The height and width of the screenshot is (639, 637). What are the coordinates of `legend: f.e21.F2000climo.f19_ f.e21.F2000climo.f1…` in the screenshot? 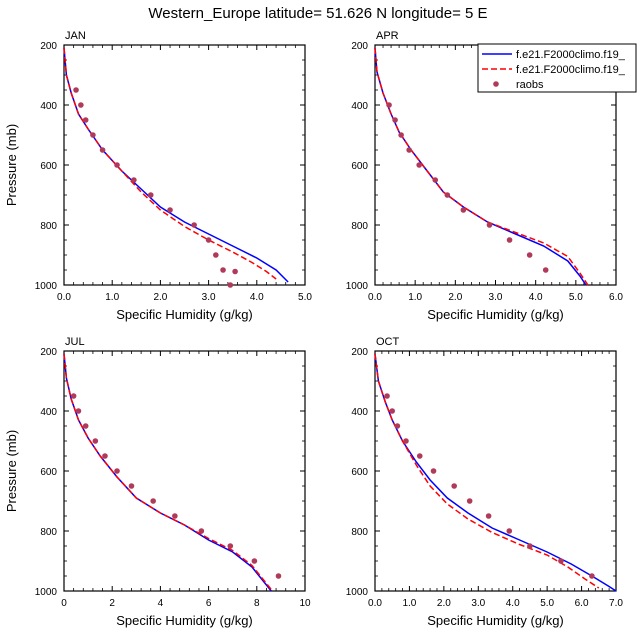 It's located at (557, 68).